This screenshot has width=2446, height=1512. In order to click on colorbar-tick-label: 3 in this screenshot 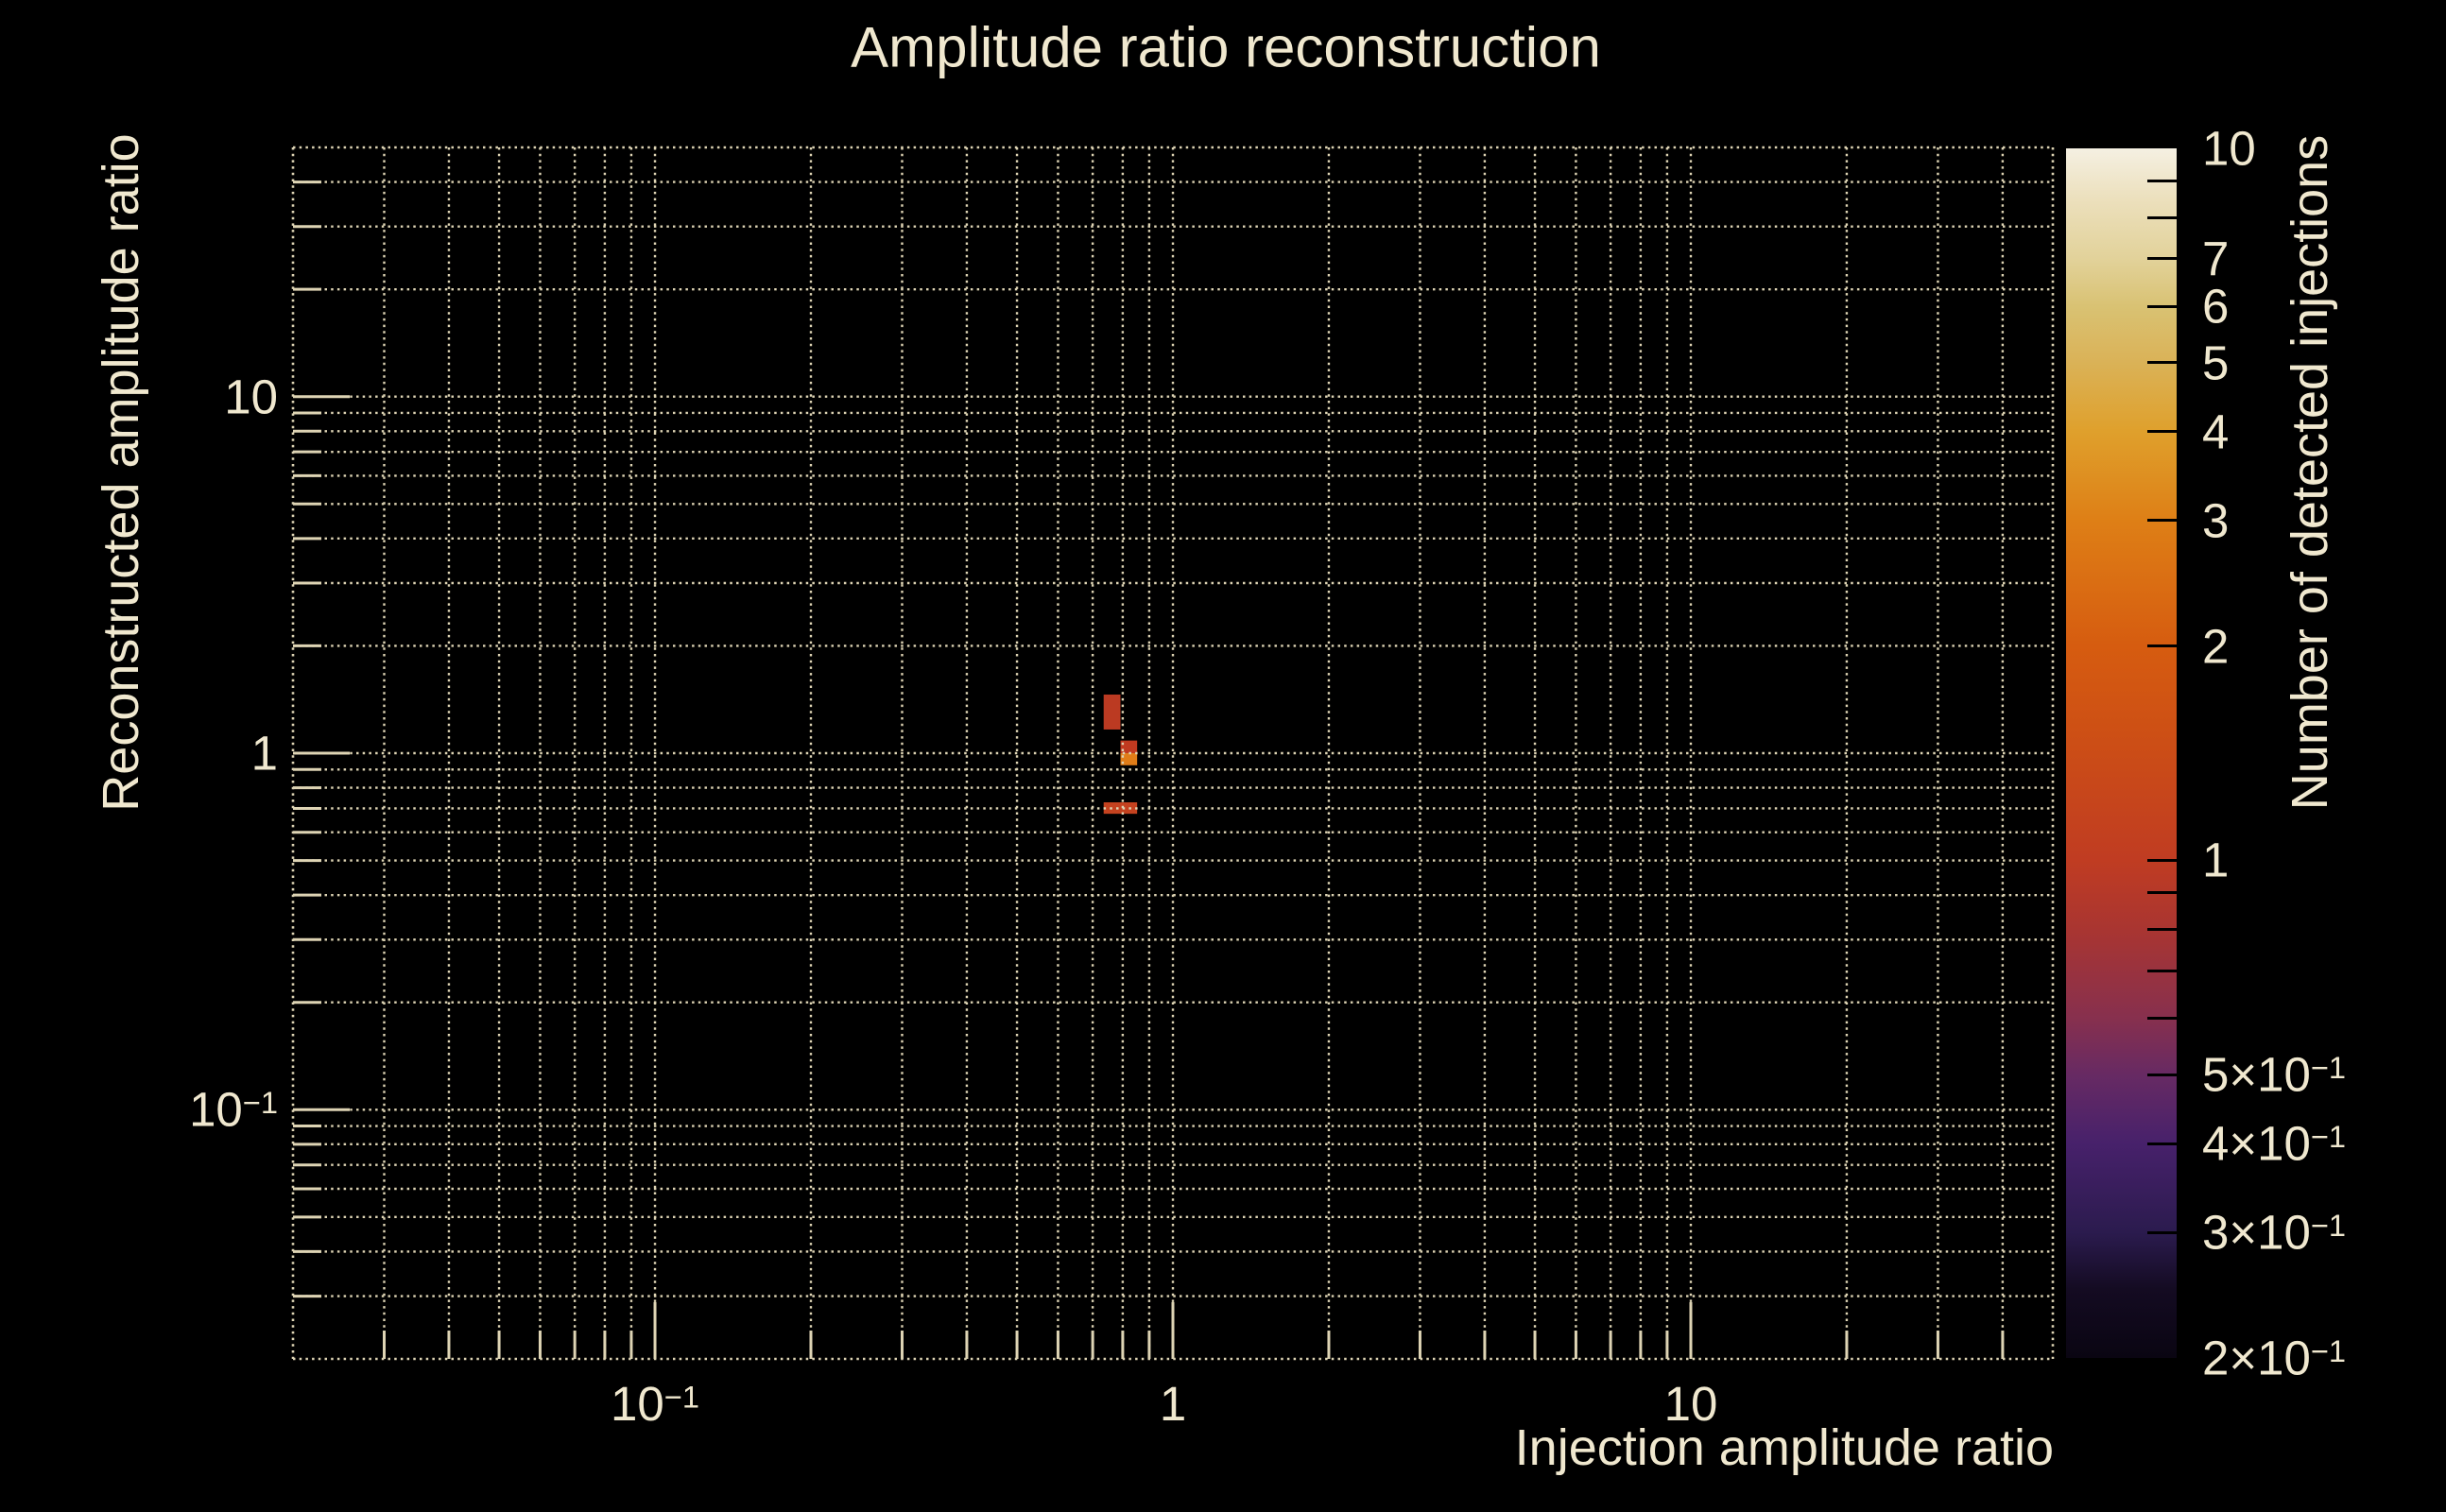, I will do `click(2216, 520)`.